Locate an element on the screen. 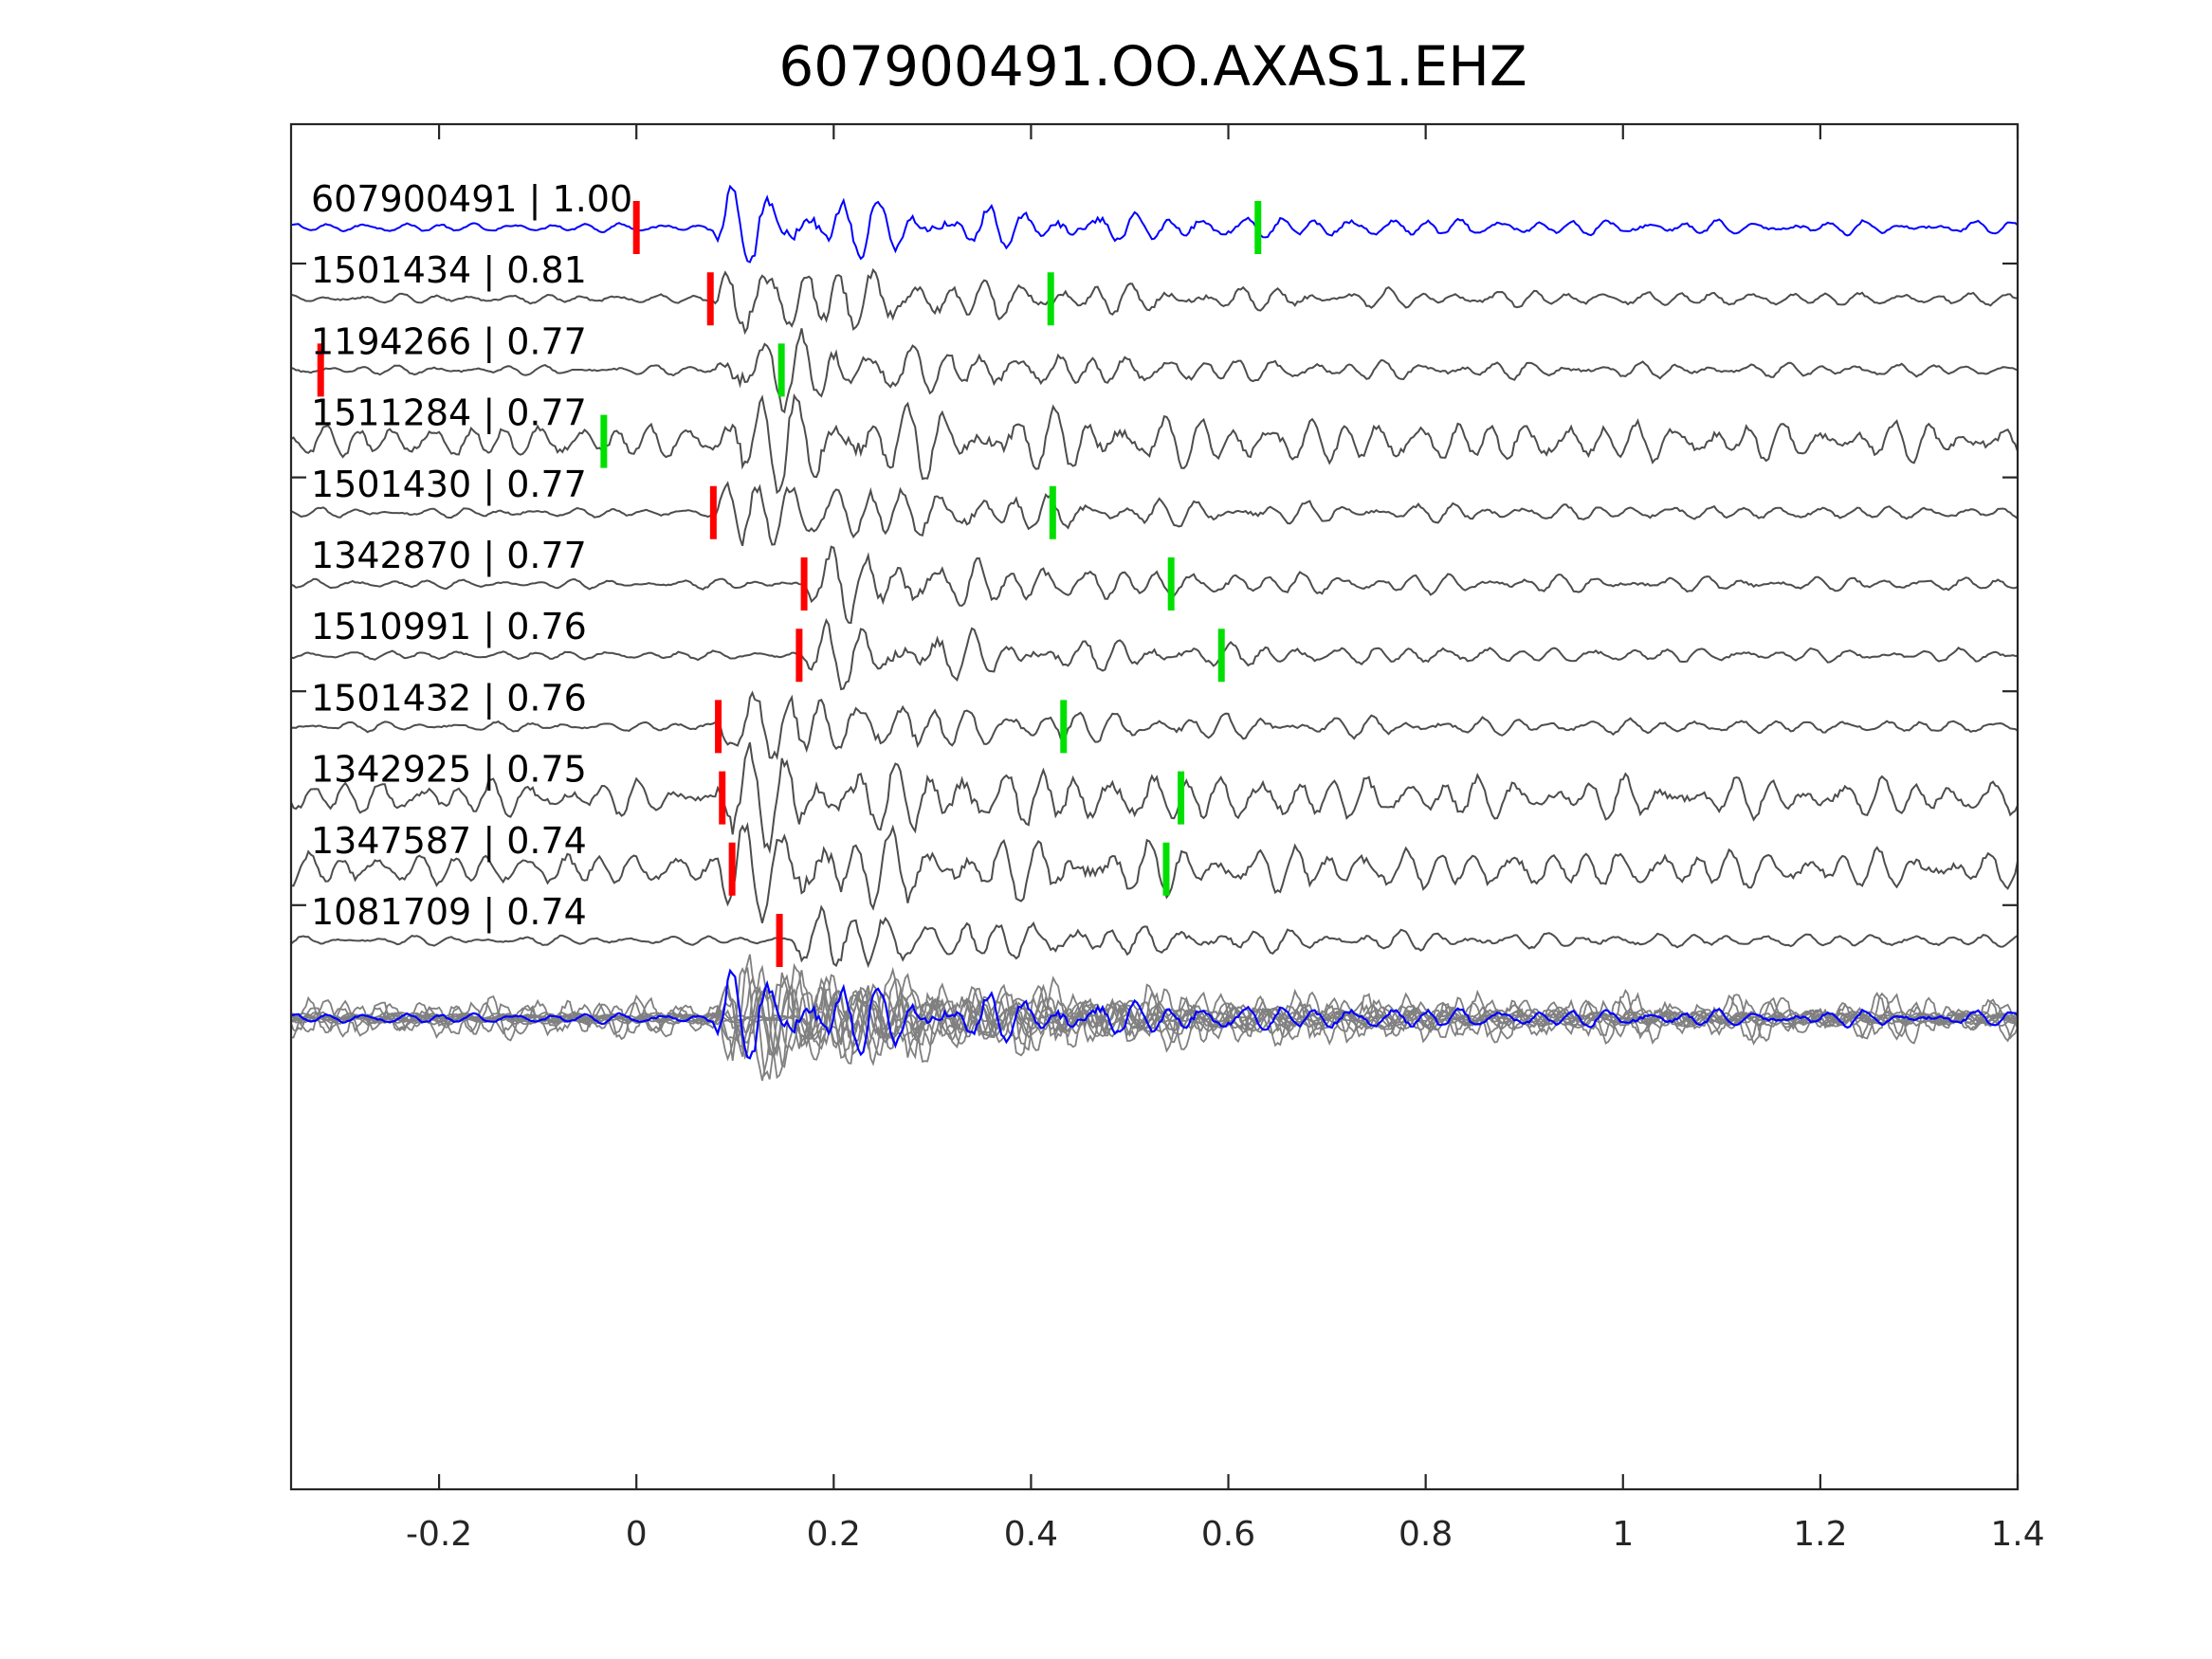 Image resolution: width=2212 pixels, height=1659 pixels. chart-title: 607900491.OO.AXAS1.EHZ is located at coordinates (1152, 66).